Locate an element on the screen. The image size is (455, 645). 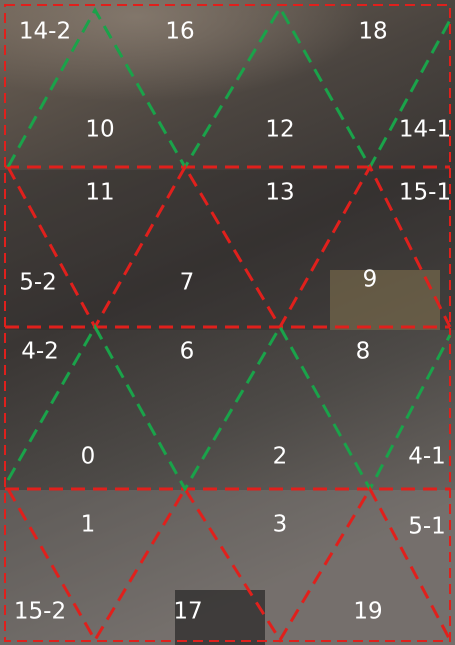
tile-label: 4-2 is located at coordinates (40, 352).